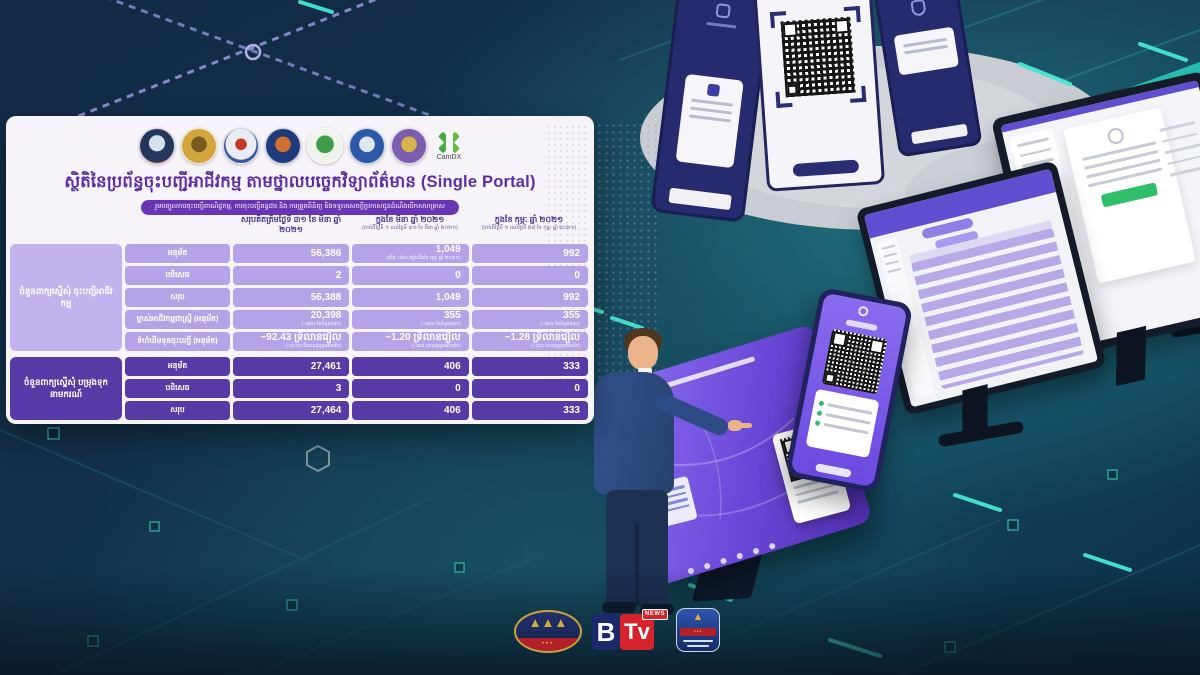  What do you see at coordinates (655, 614) in the screenshot?
I see `btv-news-tag: NEWS` at bounding box center [655, 614].